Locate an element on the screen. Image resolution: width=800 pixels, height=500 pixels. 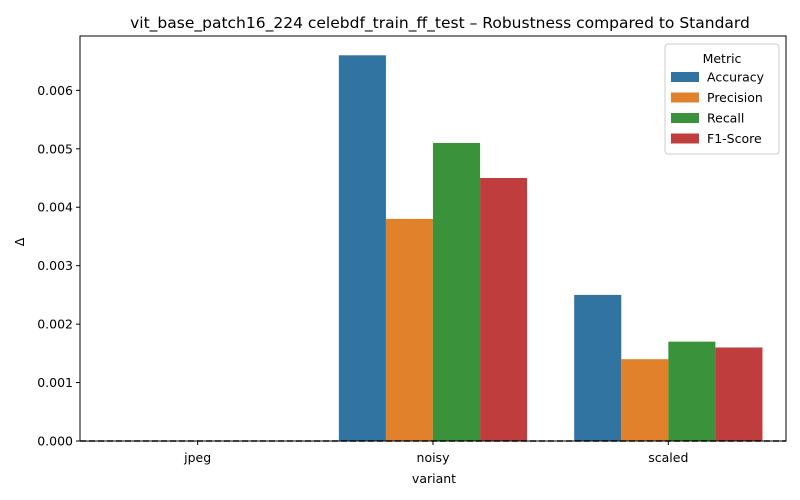
legend-swatch-precision is located at coordinates (685, 97).